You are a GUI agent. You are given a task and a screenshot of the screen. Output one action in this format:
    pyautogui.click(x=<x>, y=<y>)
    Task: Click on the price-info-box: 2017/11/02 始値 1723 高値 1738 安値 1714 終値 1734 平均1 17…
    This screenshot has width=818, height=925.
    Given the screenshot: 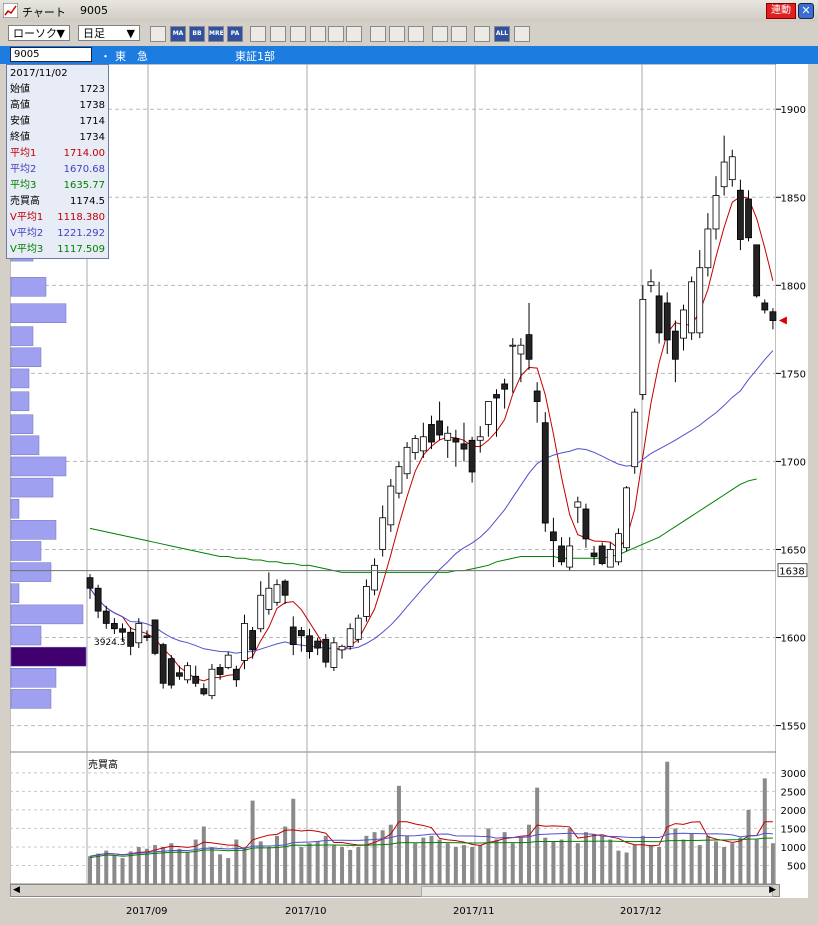 What is the action you would take?
    pyautogui.click(x=57, y=161)
    